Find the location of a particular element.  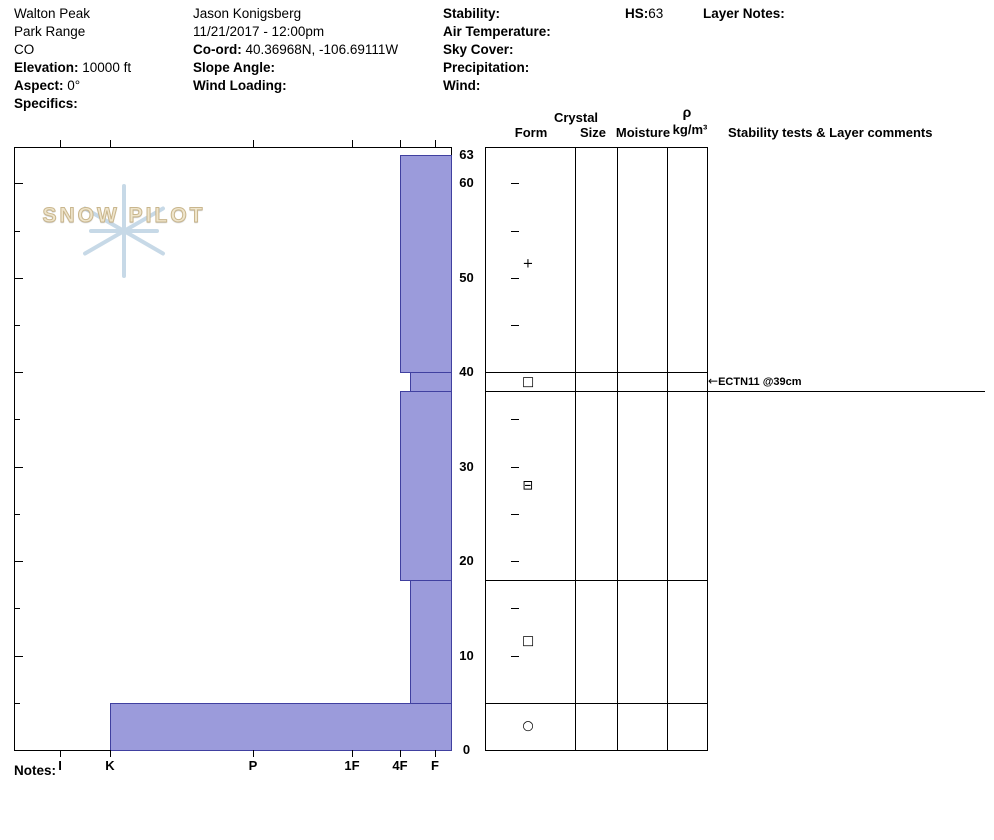

left-arrow-icon: ← is located at coordinates (713, 380).